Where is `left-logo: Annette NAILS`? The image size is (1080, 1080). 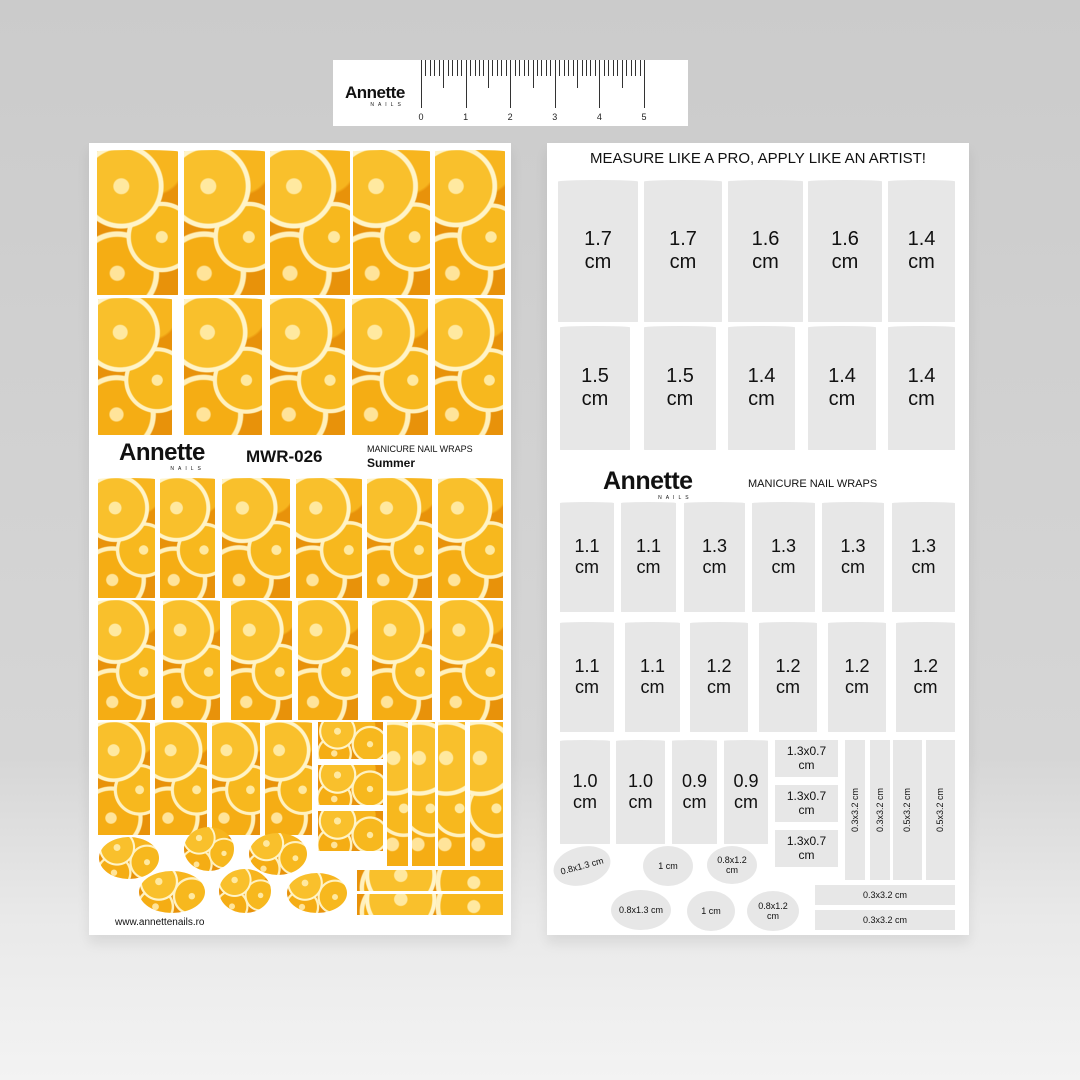 left-logo: Annette NAILS is located at coordinates (162, 456).